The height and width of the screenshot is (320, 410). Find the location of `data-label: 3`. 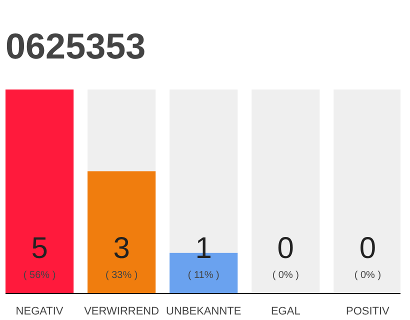

data-label: 3 is located at coordinates (121, 248).